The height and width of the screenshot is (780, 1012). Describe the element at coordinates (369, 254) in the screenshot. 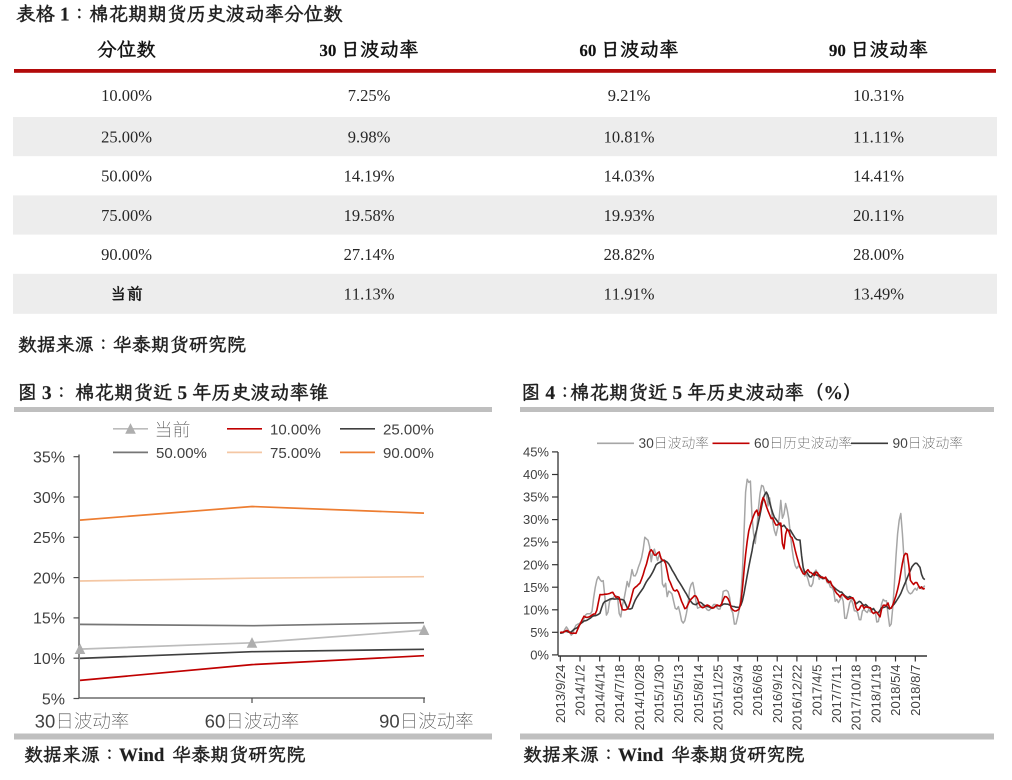

I see `svg-text: 27.14%` at that location.